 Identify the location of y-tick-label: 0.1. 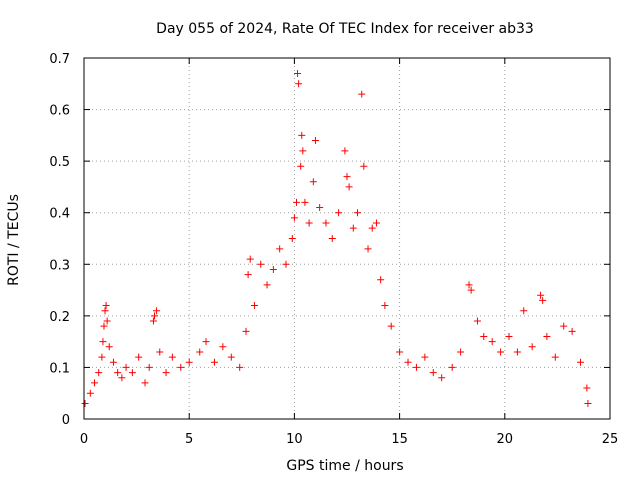
(59, 368).